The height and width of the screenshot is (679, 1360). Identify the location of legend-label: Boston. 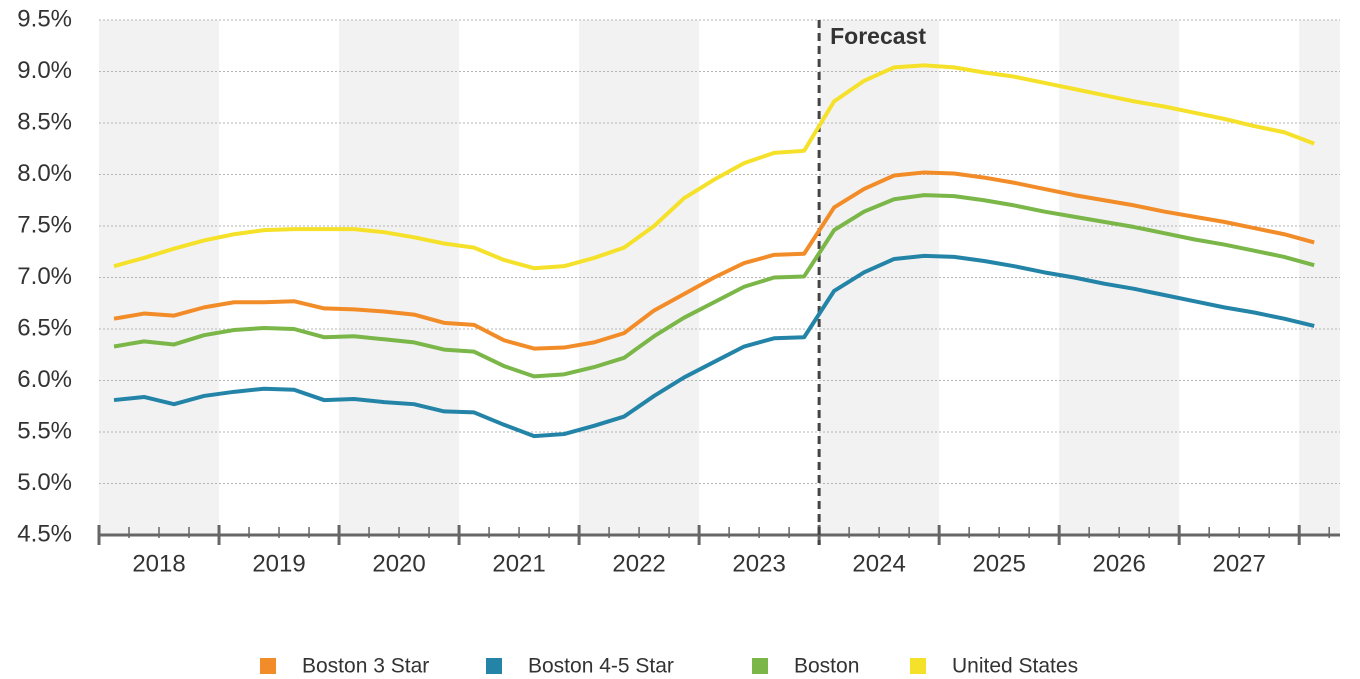
(826, 666).